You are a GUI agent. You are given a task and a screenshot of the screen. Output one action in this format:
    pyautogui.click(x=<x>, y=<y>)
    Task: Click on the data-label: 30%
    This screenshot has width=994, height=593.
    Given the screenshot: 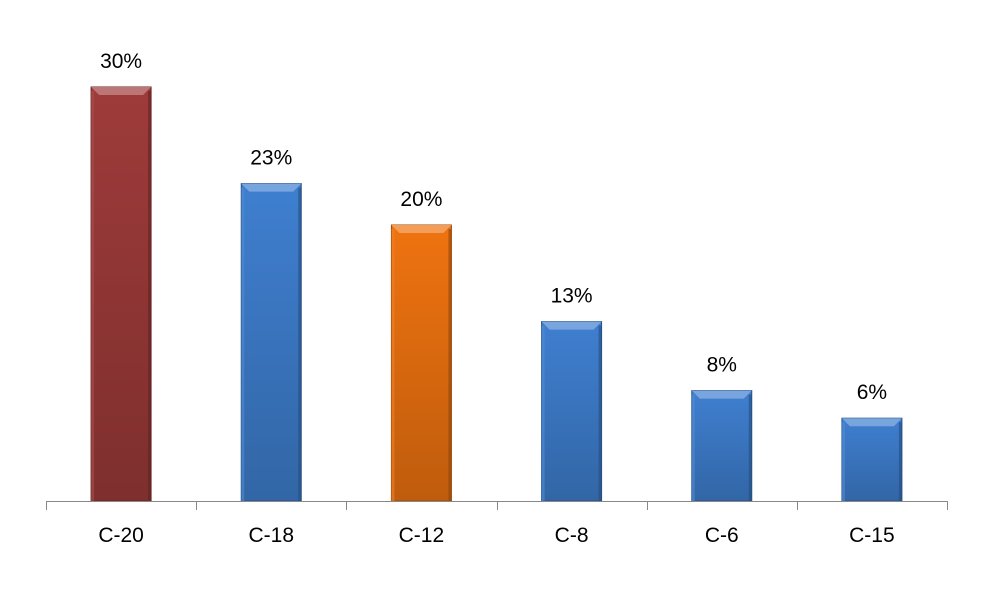 What is the action you would take?
    pyautogui.click(x=121, y=61)
    